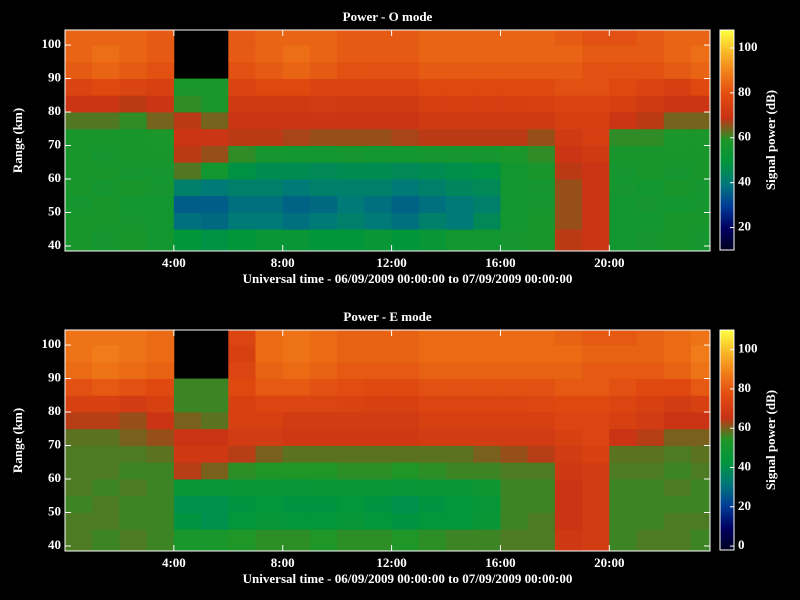 The height and width of the screenshot is (600, 800). What do you see at coordinates (744, 136) in the screenshot?
I see `colorbar-tick-label: 60` at bounding box center [744, 136].